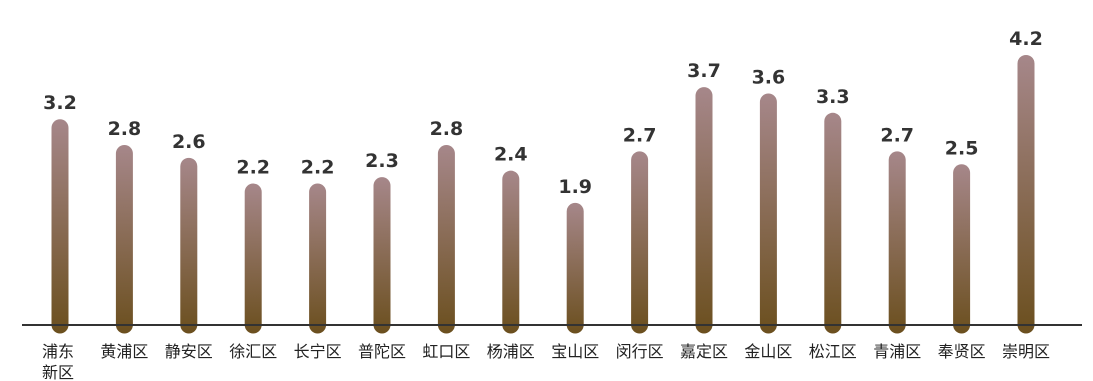 Image resolution: width=1093 pixels, height=381 pixels. What do you see at coordinates (640, 351) in the screenshot?
I see `category-label: 闵行区` at bounding box center [640, 351].